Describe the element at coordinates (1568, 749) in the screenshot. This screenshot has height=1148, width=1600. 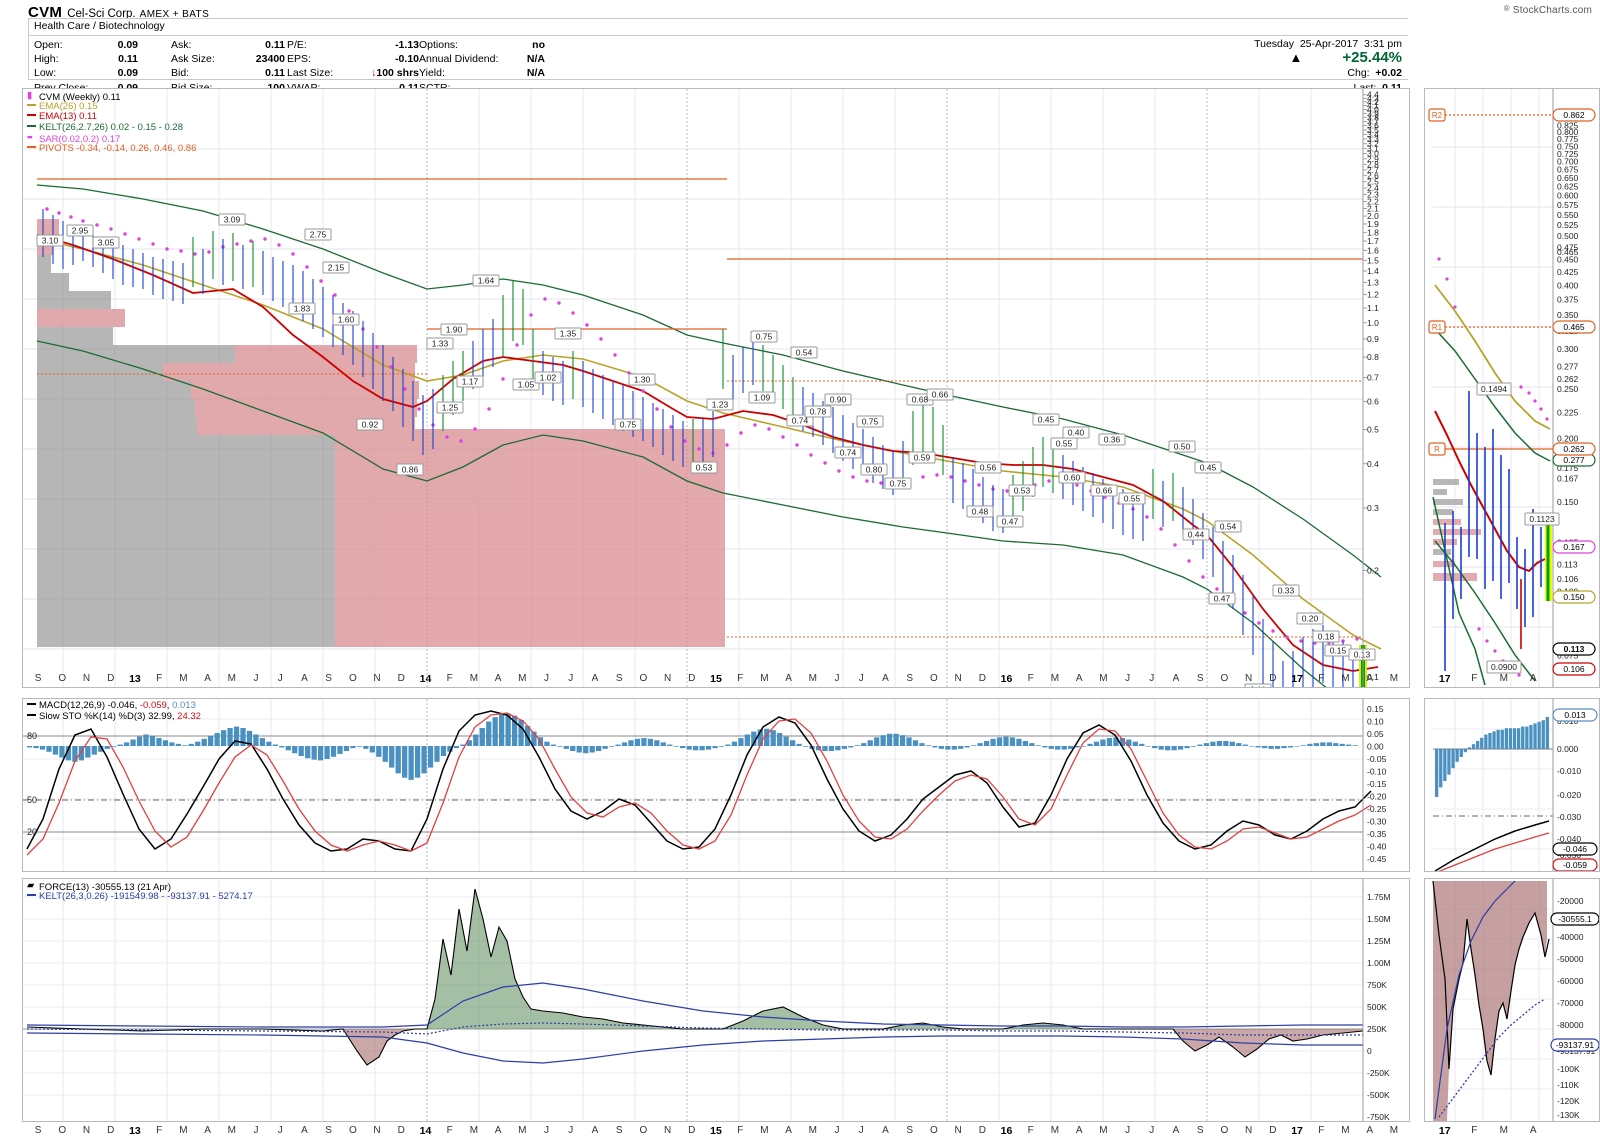
I see `macd-zoom-axis-tick: 0.000` at that location.